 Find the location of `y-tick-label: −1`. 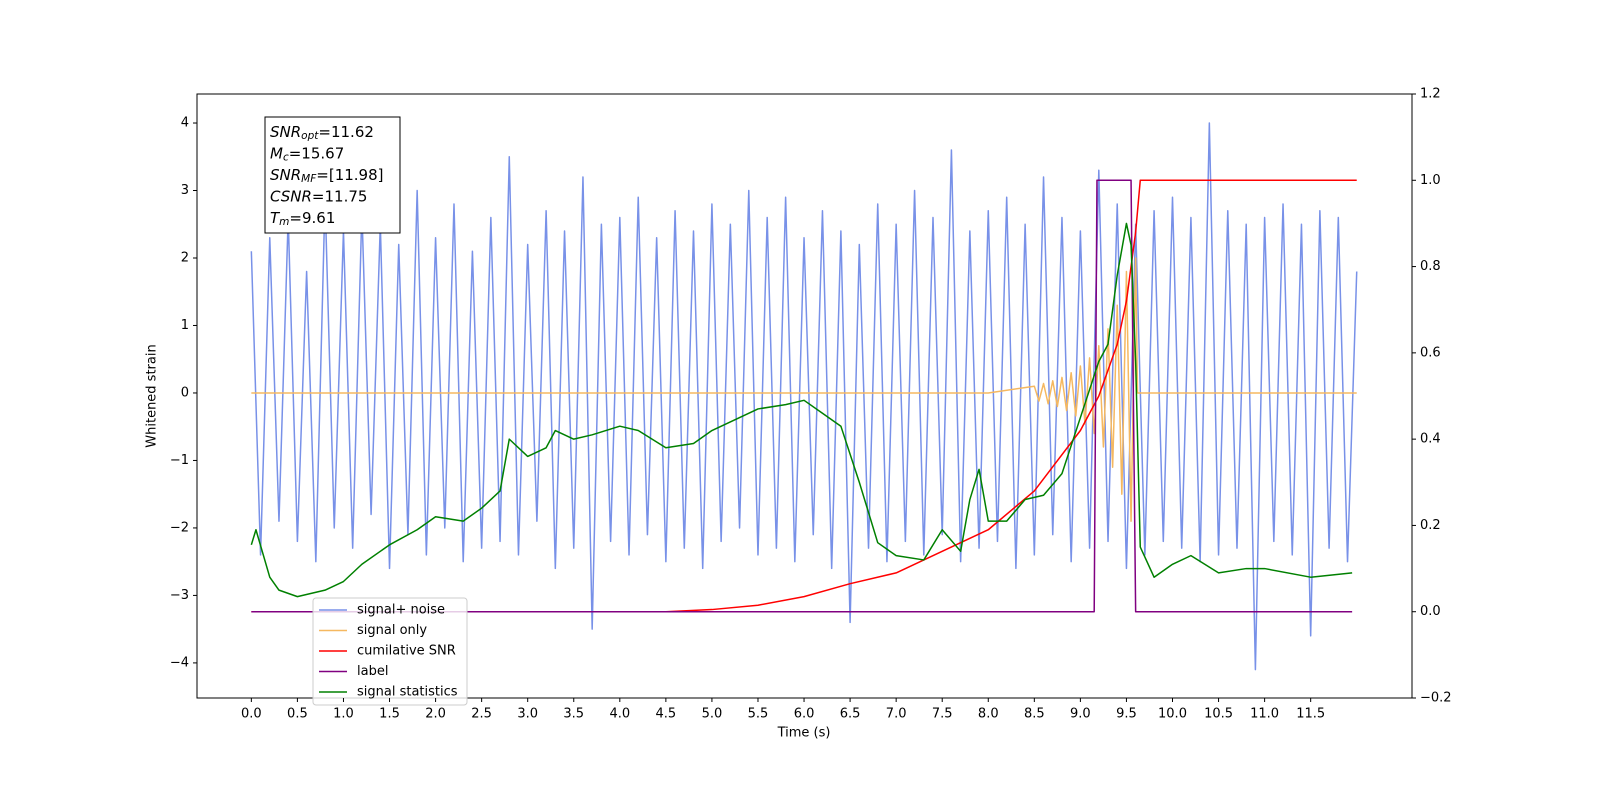

y-tick-label: −1 is located at coordinates (179, 460).